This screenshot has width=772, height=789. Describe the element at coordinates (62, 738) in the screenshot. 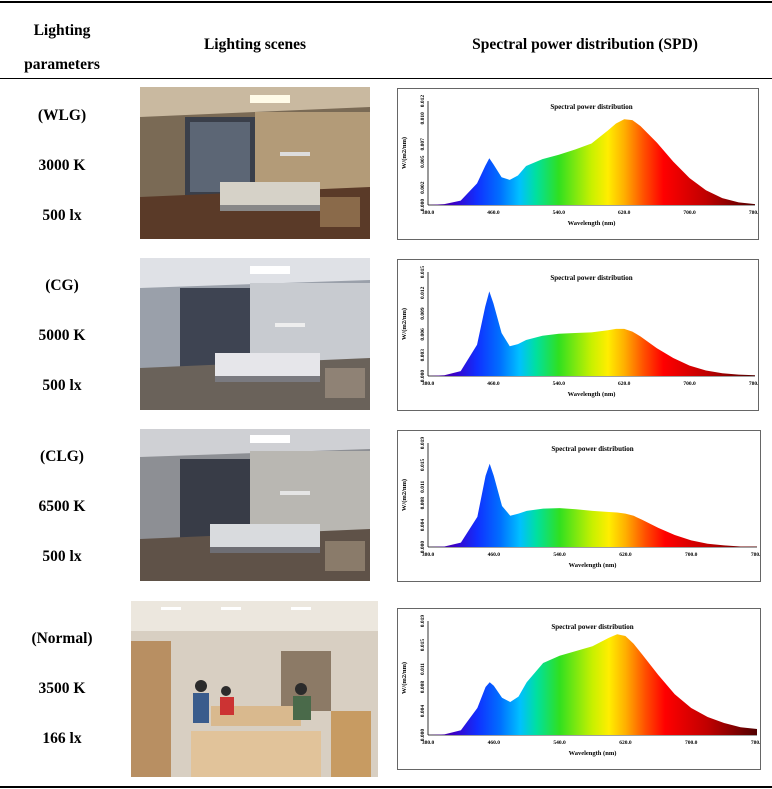

I see `scene-lux: 166 lx` at that location.